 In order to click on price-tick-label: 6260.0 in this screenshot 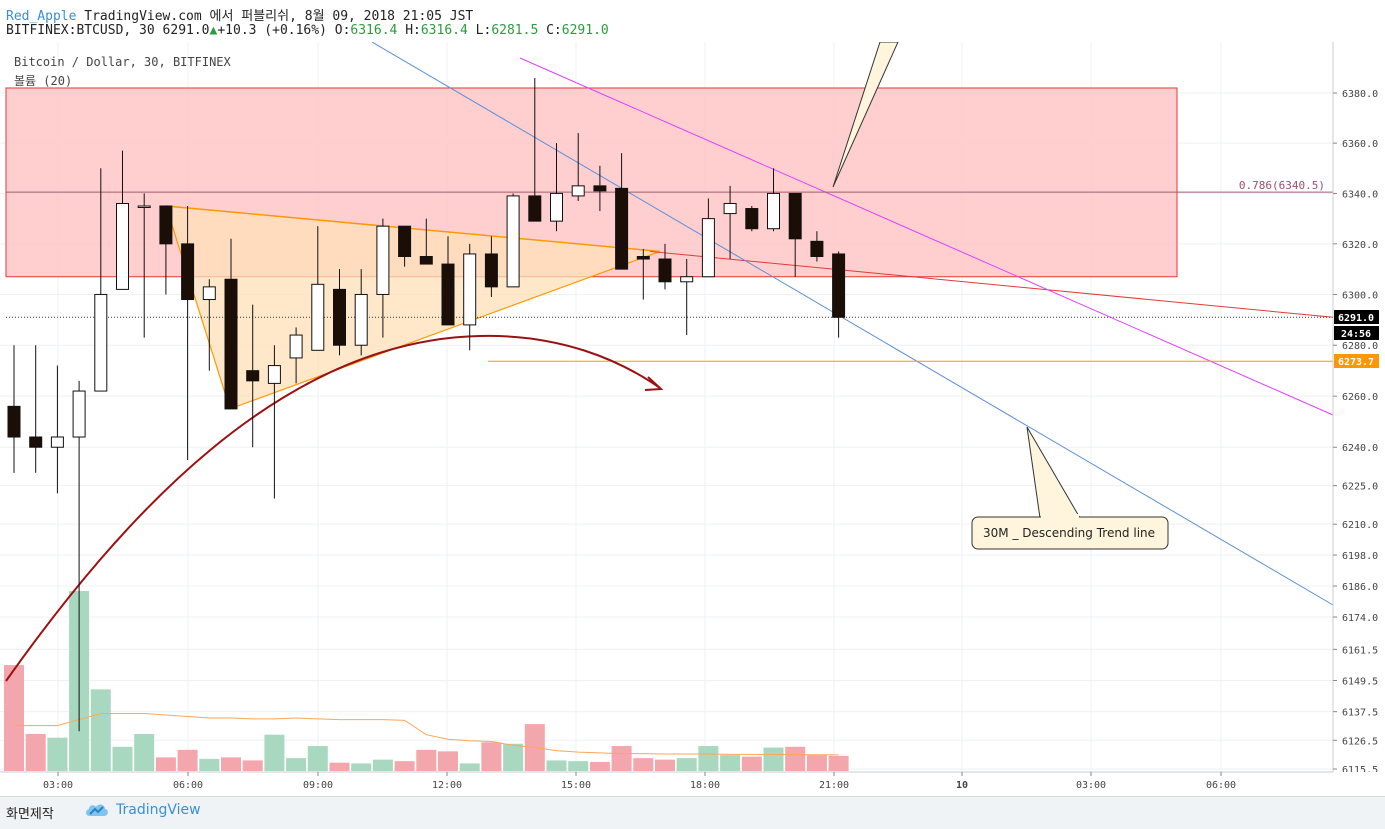, I will do `click(1360, 397)`.